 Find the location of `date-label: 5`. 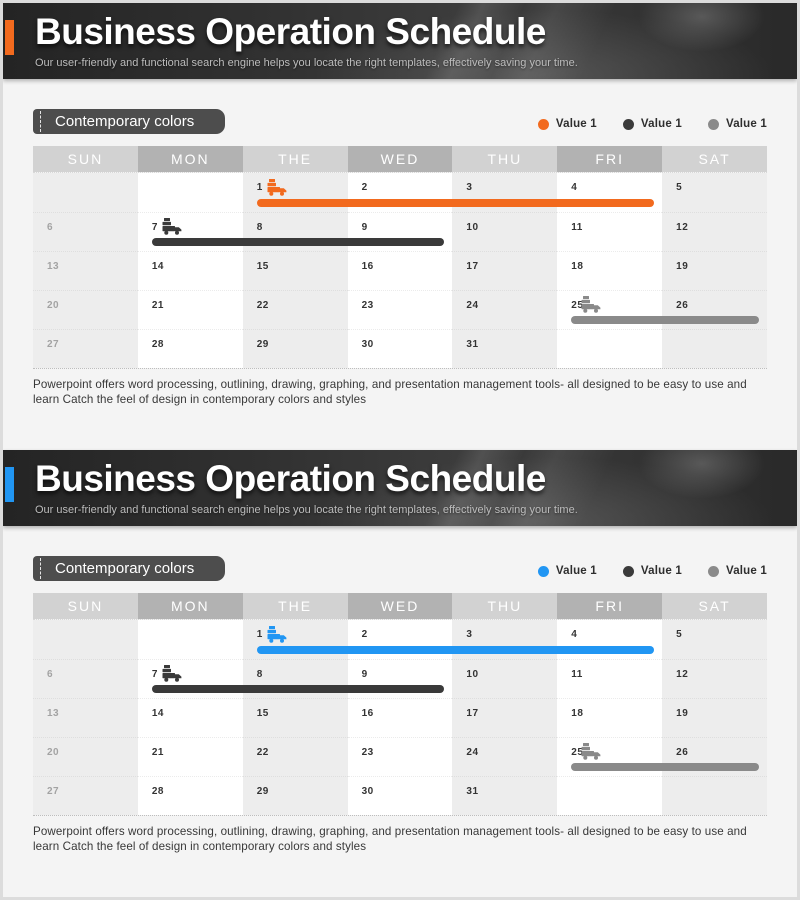

date-label: 5 is located at coordinates (679, 187).